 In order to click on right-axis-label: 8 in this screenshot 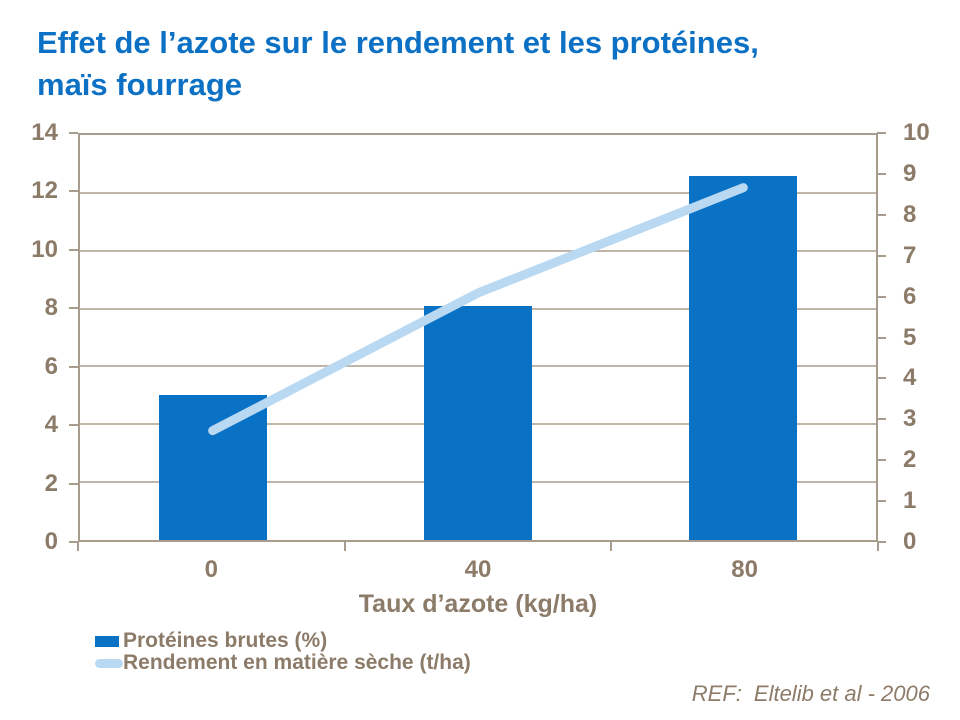, I will do `click(910, 214)`.